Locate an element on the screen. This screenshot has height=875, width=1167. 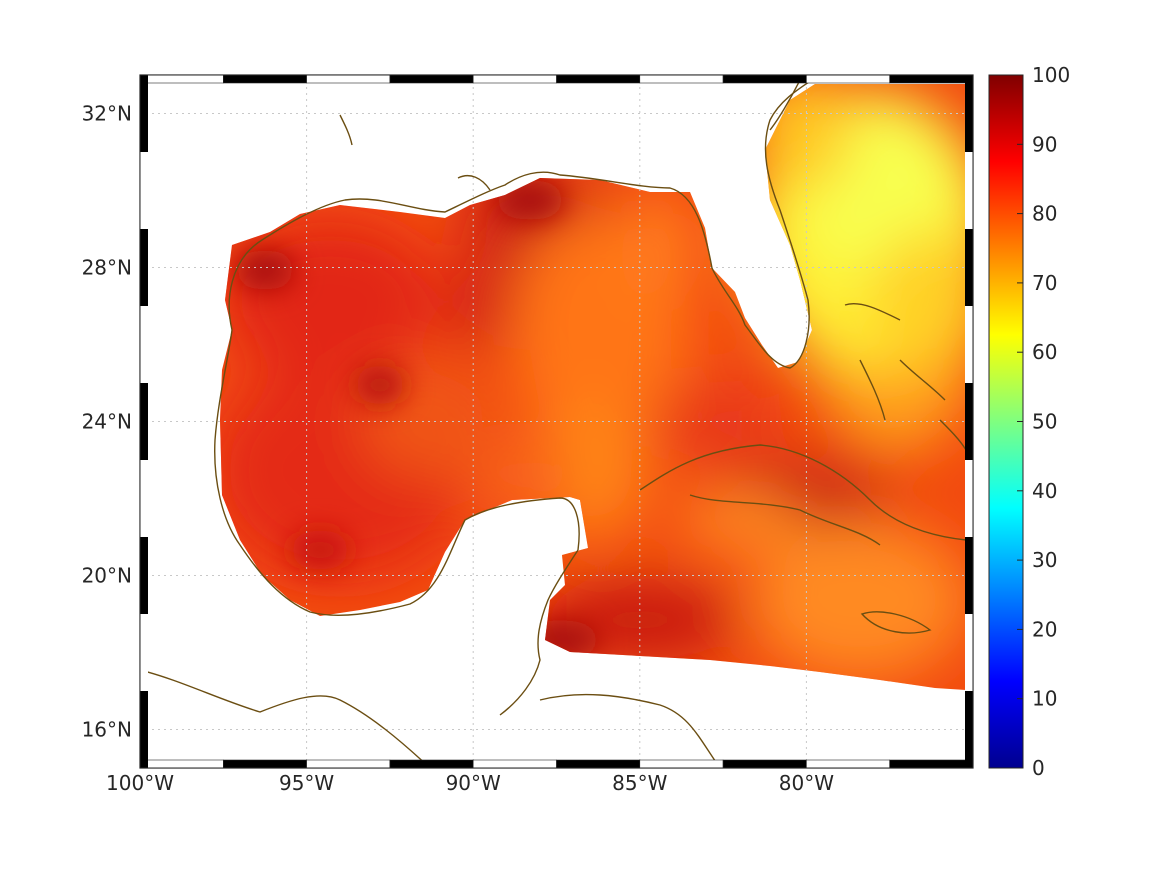
x-tick-labels: 100°W 95°W 90°W 85°W 80°W is located at coordinates (470, 783).